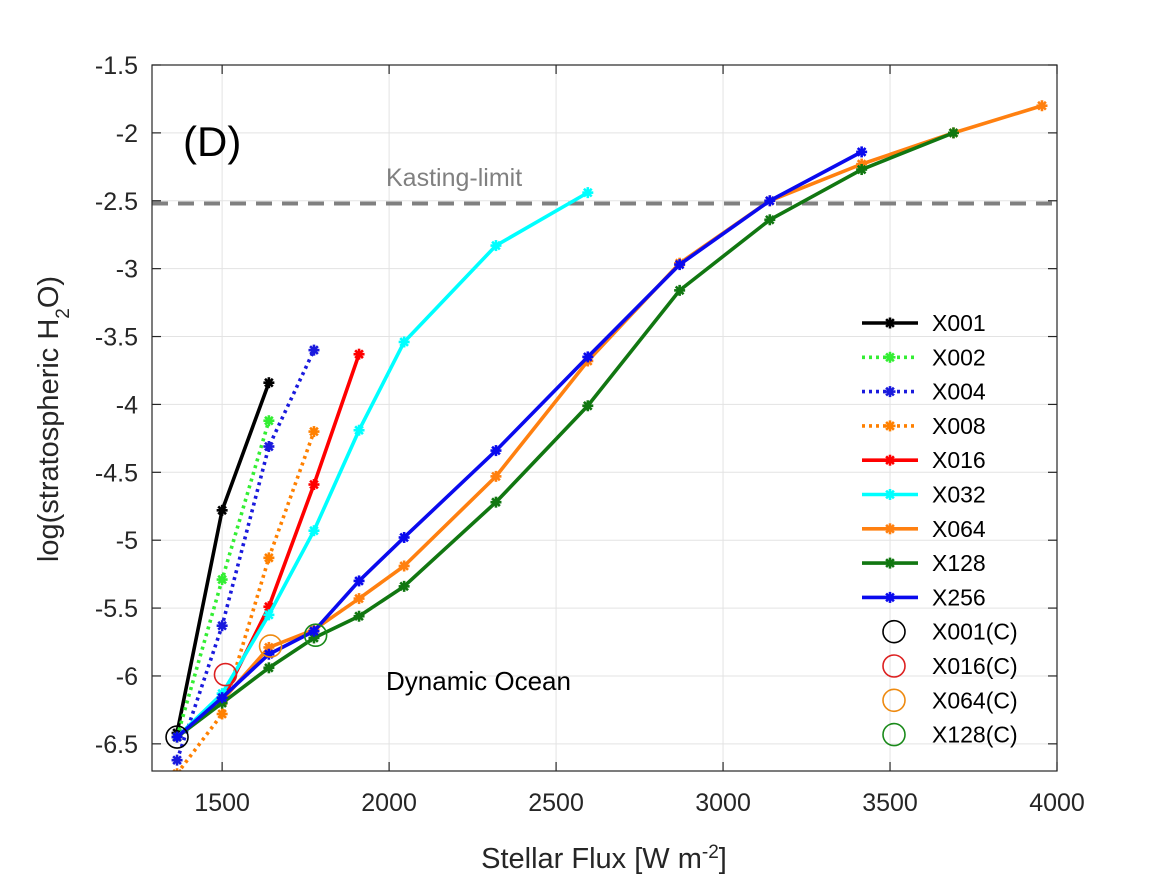 This screenshot has height=875, width=1167. What do you see at coordinates (116, 609) in the screenshot?
I see `y-tick-label: -5.5` at bounding box center [116, 609].